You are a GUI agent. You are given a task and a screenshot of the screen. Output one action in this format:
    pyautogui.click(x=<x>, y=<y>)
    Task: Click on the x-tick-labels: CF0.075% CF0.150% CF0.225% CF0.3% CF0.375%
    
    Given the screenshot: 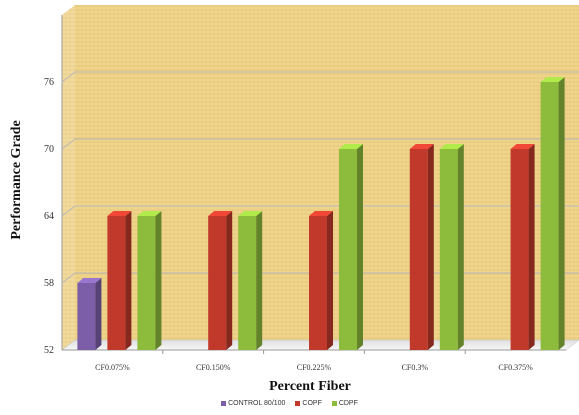 What is the action you would take?
    pyautogui.click(x=314, y=361)
    